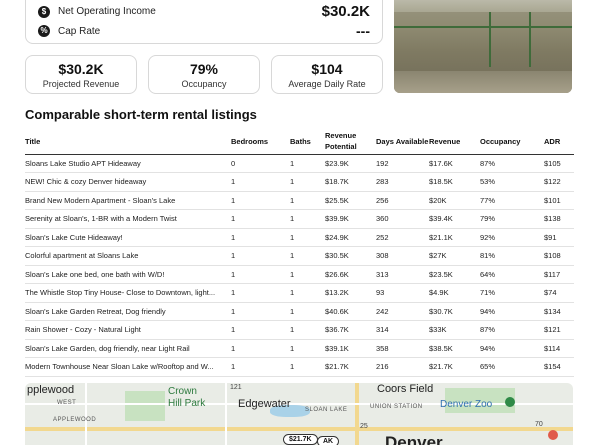  Describe the element at coordinates (512, 274) in the screenshot. I see `cell-occupancy: 64%` at that location.